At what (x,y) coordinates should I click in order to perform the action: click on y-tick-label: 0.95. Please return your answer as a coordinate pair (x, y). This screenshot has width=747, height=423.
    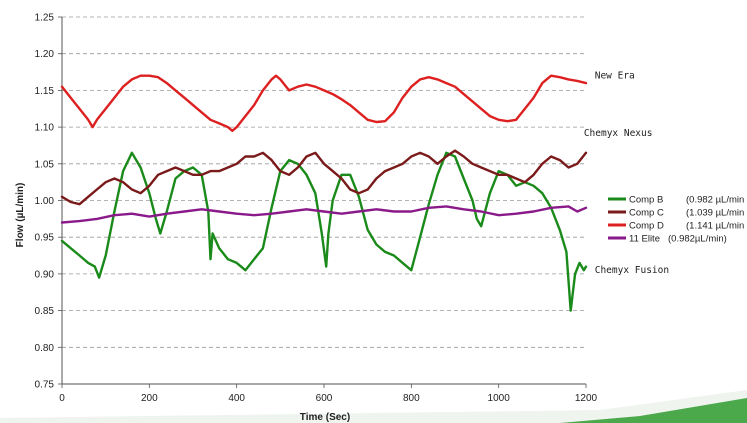
    Looking at the image, I should click on (45, 238).